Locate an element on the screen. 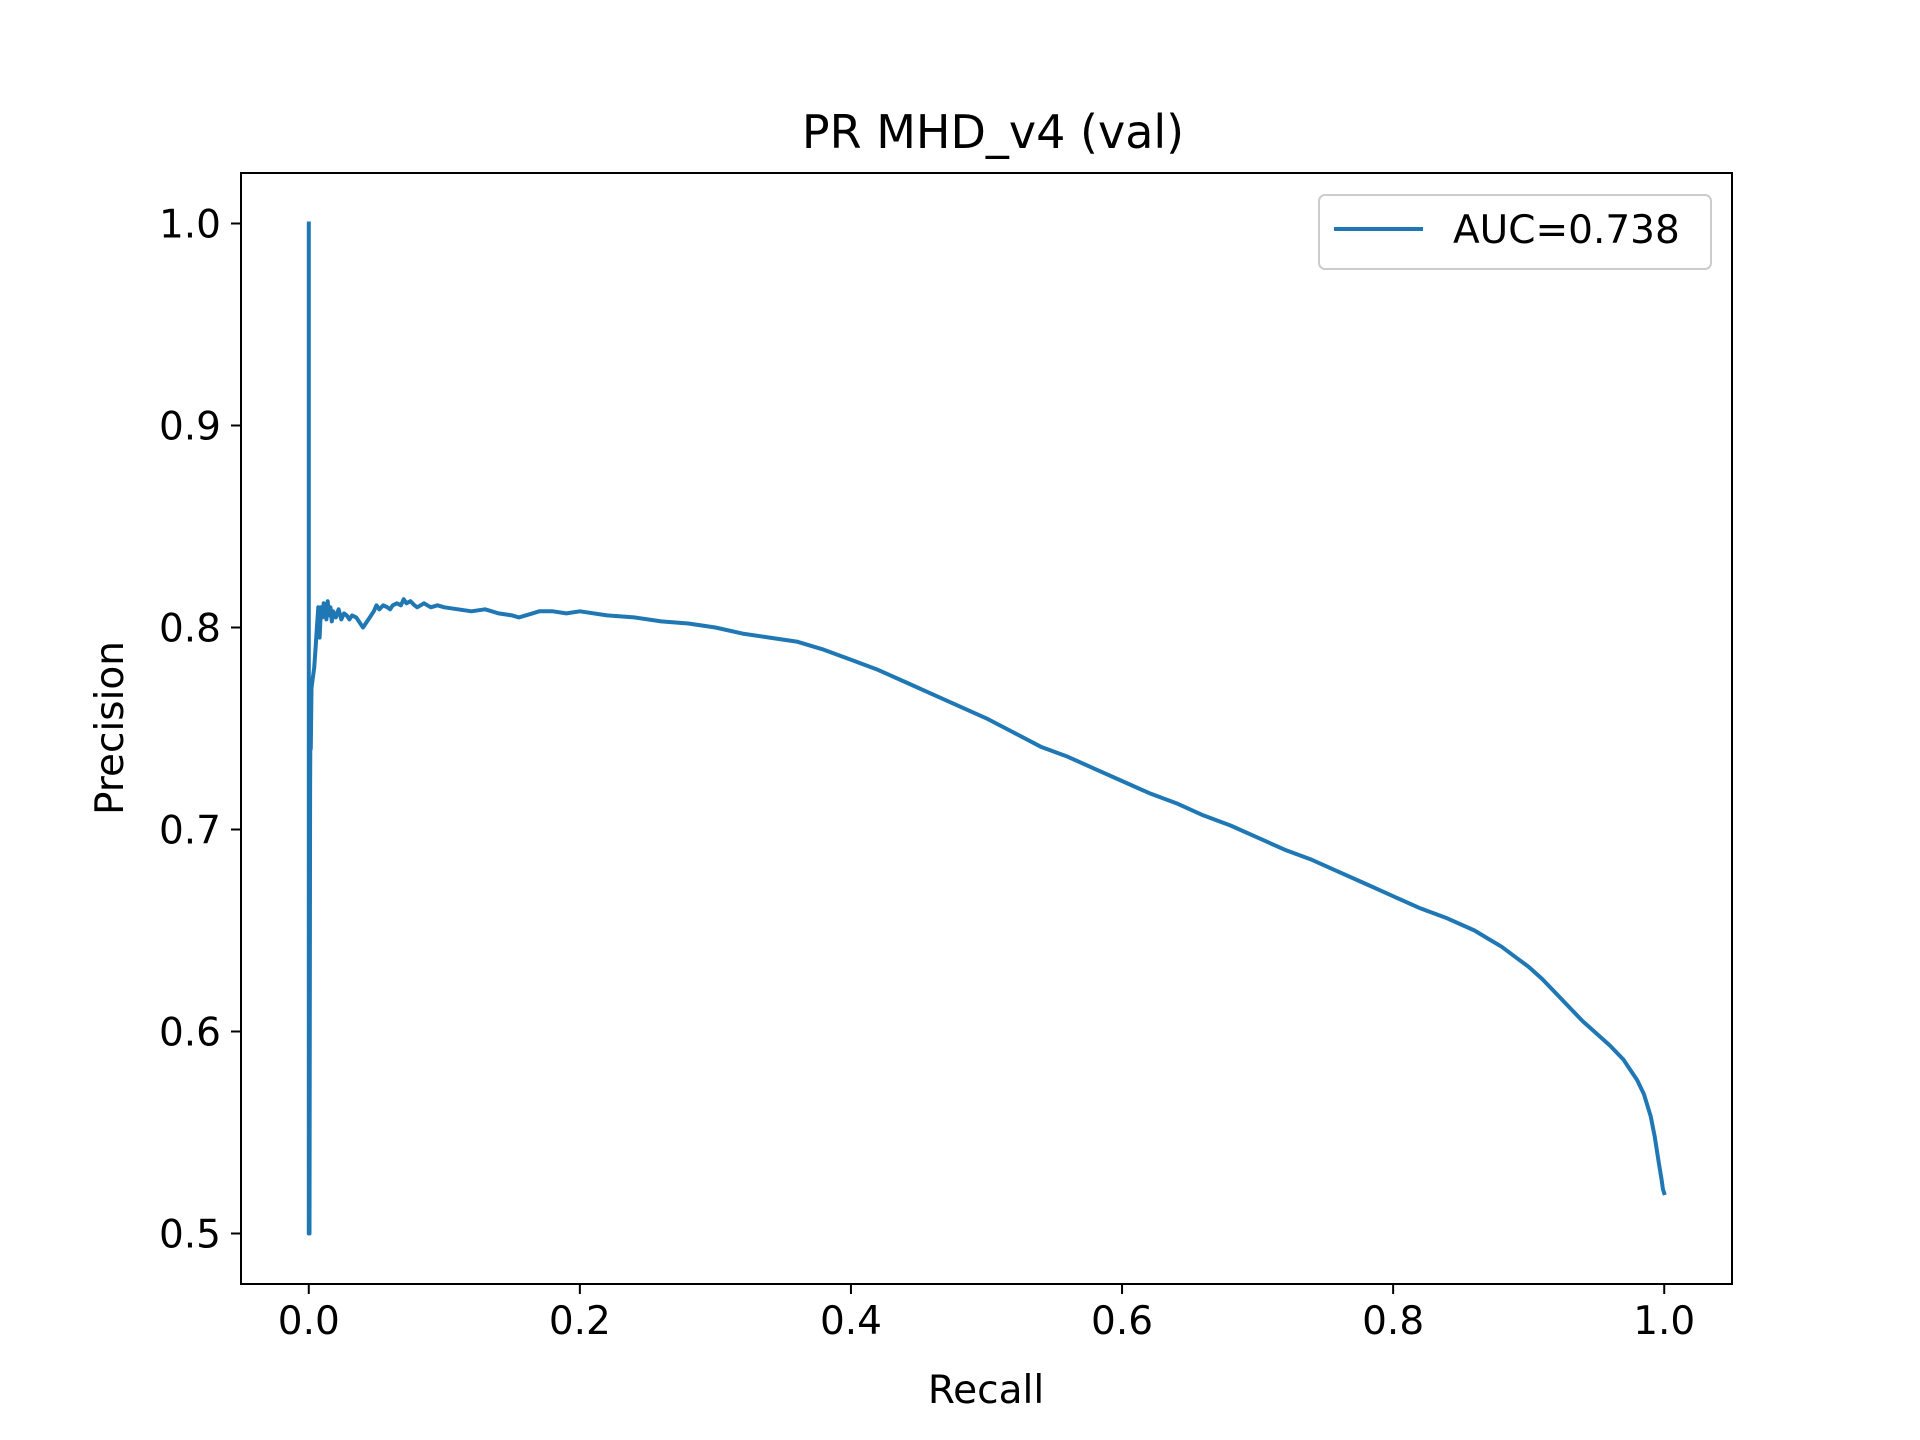 The width and height of the screenshot is (1920, 1440). x-tick-label: 0.2 is located at coordinates (580, 1321).